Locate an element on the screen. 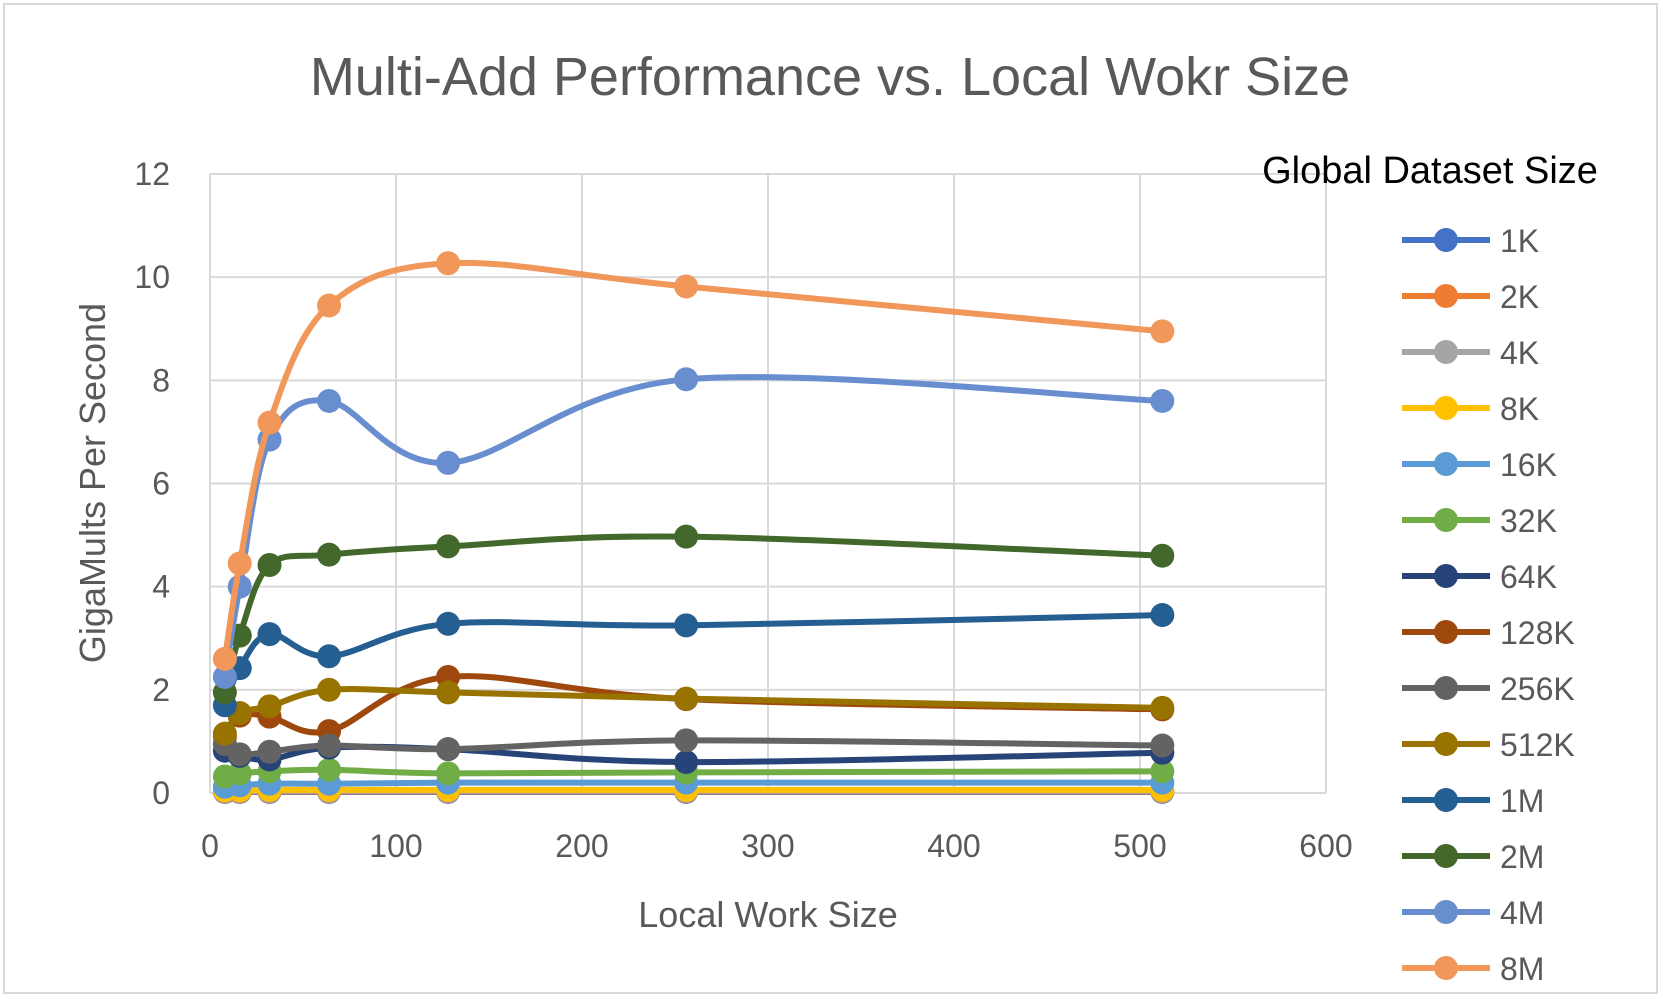 The height and width of the screenshot is (999, 1663). y-tick-label: 4 is located at coordinates (161, 587).